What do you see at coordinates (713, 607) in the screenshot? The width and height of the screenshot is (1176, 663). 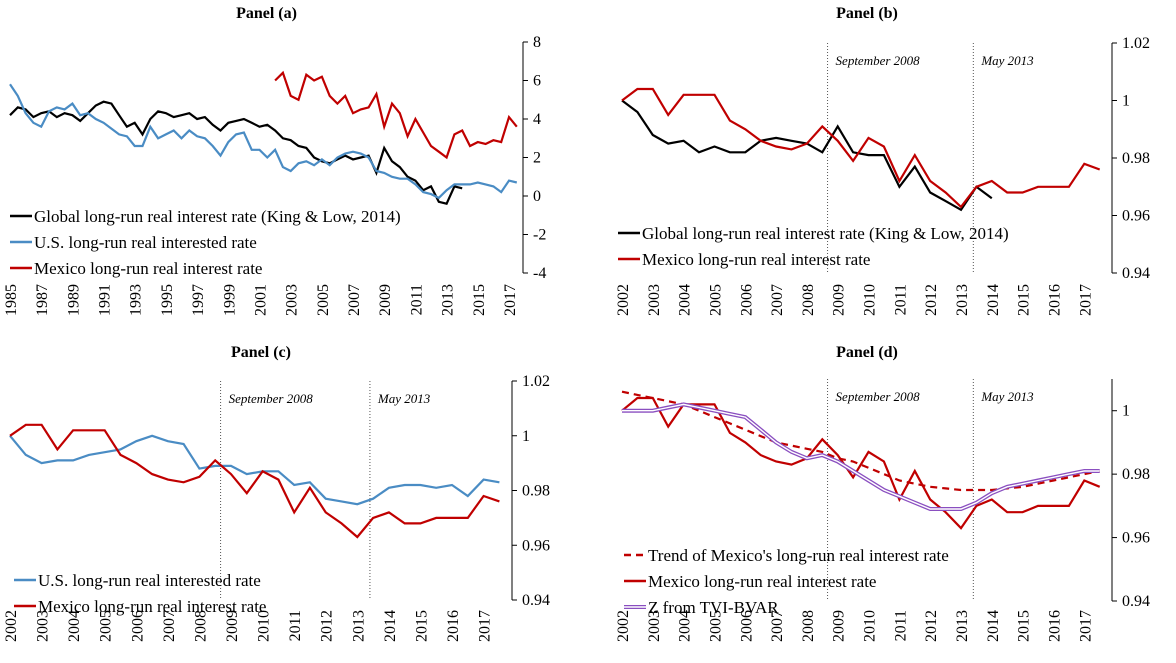 I see `legend-label: Z from TVI-BVAR` at bounding box center [713, 607].